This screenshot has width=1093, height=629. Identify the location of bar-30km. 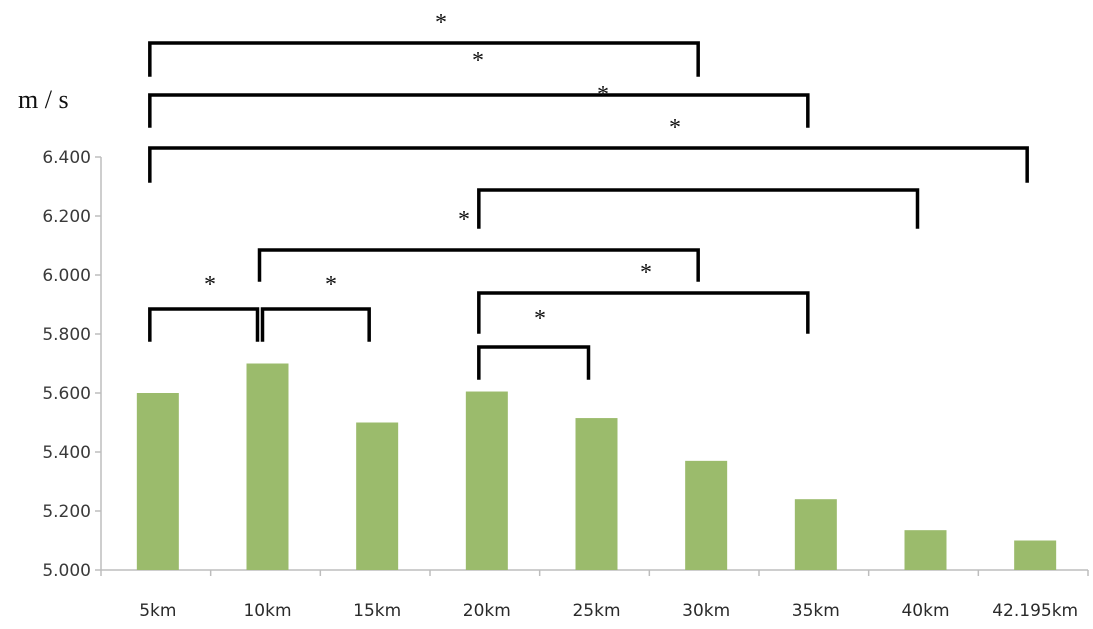
(706, 515).